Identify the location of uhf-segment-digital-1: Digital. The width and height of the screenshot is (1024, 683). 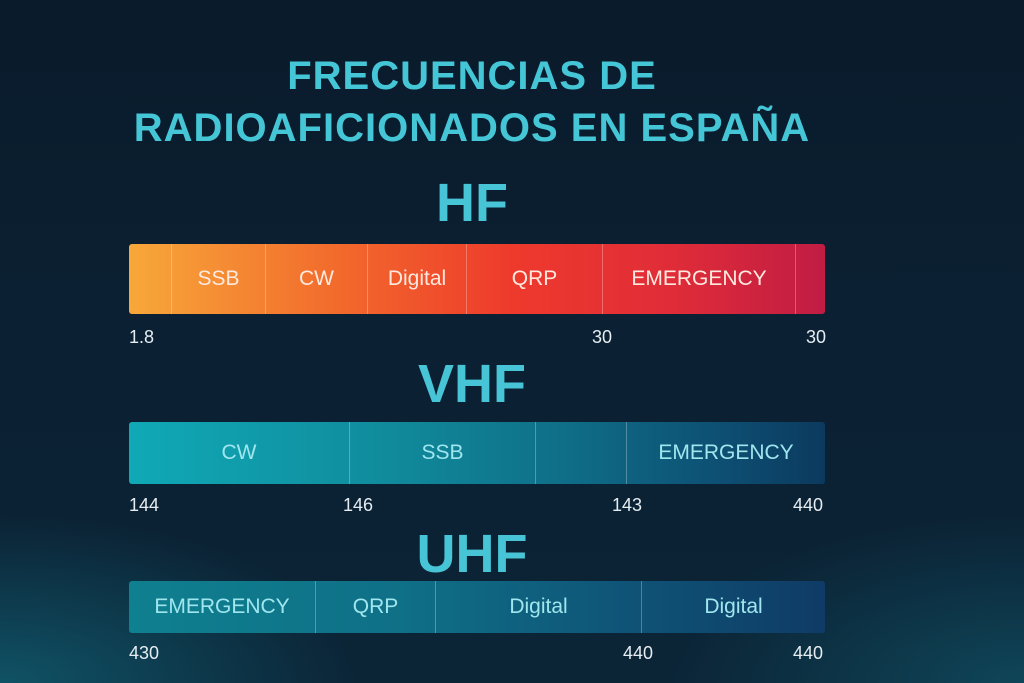
(539, 607).